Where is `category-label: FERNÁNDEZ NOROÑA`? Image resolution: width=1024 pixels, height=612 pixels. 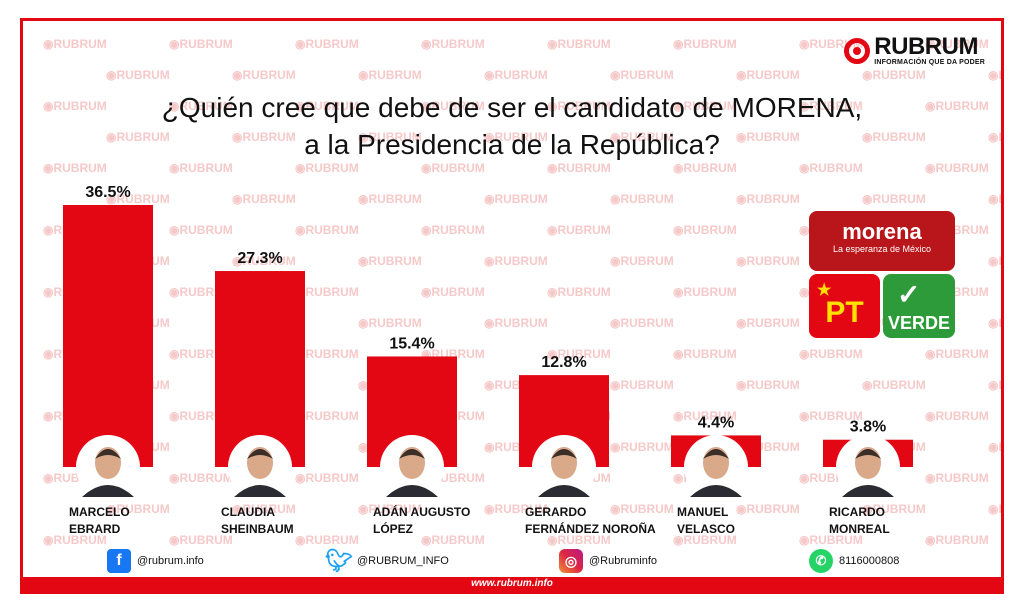
category-label: FERNÁNDEZ NOROÑA is located at coordinates (590, 528).